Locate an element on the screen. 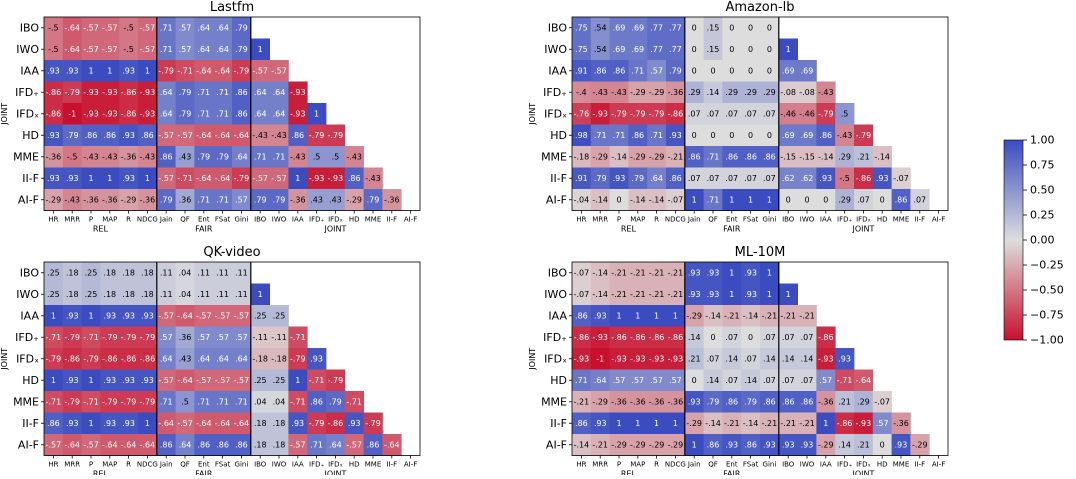 The width and height of the screenshot is (1076, 479). col-tick-label: QF is located at coordinates (713, 220).